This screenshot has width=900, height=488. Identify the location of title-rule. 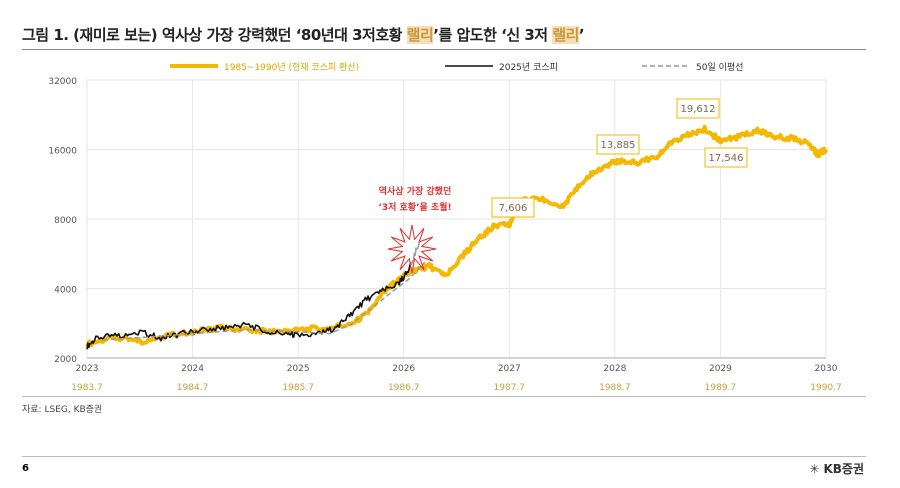
(444, 49).